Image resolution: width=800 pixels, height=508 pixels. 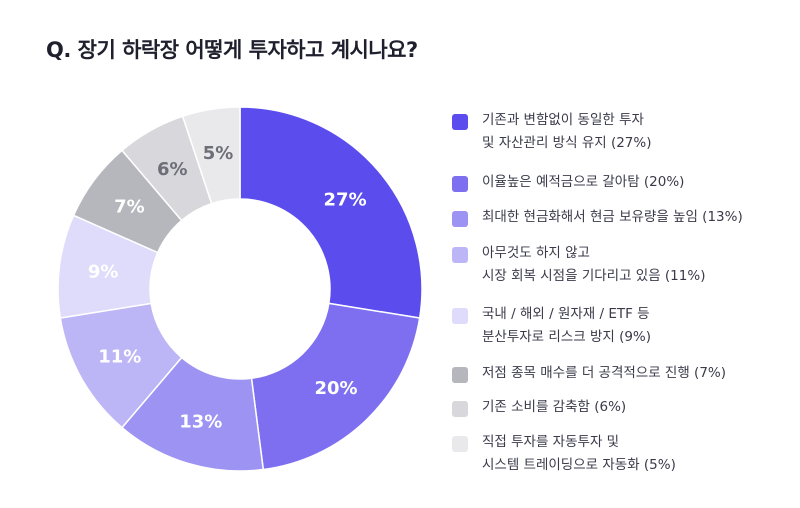 What do you see at coordinates (567, 143) in the screenshot?
I see `legend-label-line: 및 자산관리 방식 유지 (27%)` at bounding box center [567, 143].